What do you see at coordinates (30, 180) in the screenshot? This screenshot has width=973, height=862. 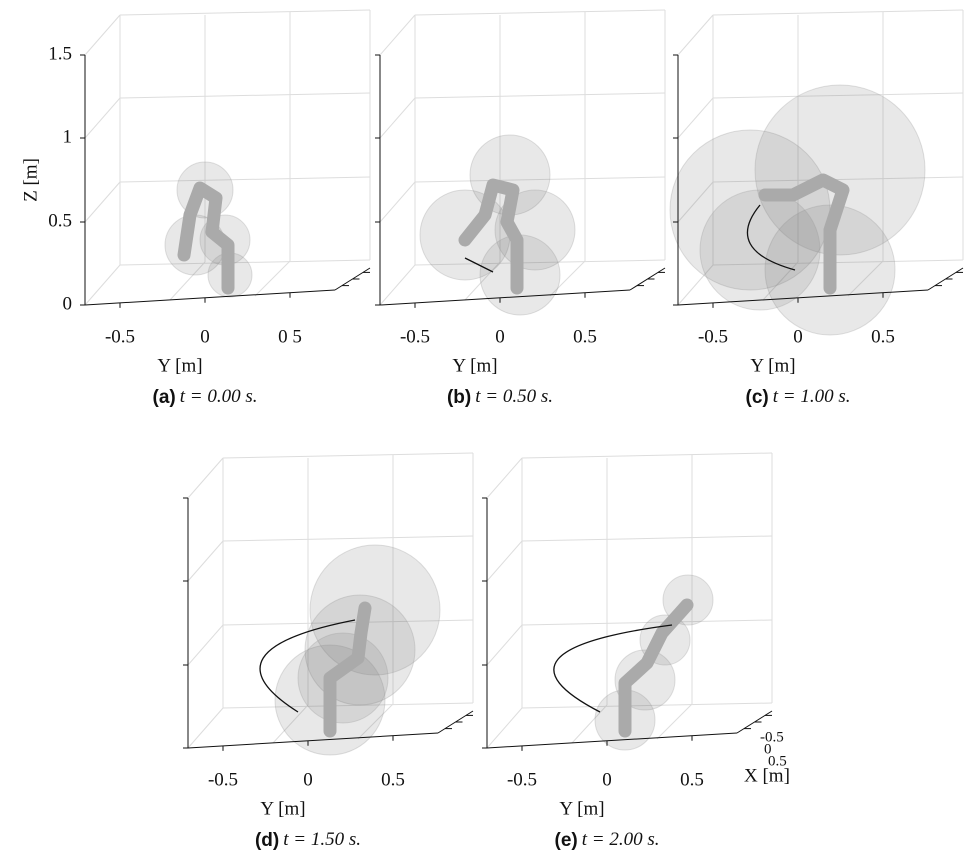 I see `z-axis-label: Z [m]` at bounding box center [30, 180].